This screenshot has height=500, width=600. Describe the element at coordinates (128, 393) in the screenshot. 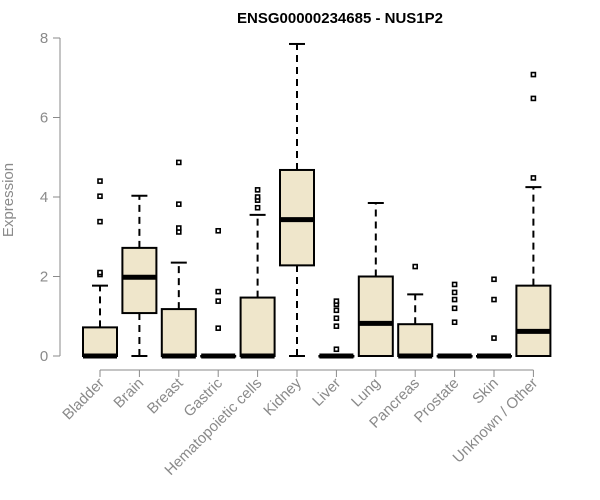

I see `x-tick-label: Brain` at that location.